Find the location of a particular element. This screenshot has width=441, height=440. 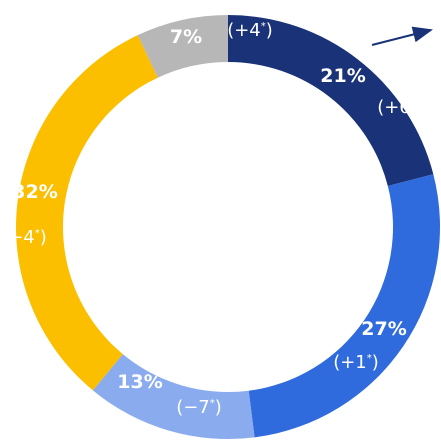

slice-percent-label: 13% is located at coordinates (139, 382).